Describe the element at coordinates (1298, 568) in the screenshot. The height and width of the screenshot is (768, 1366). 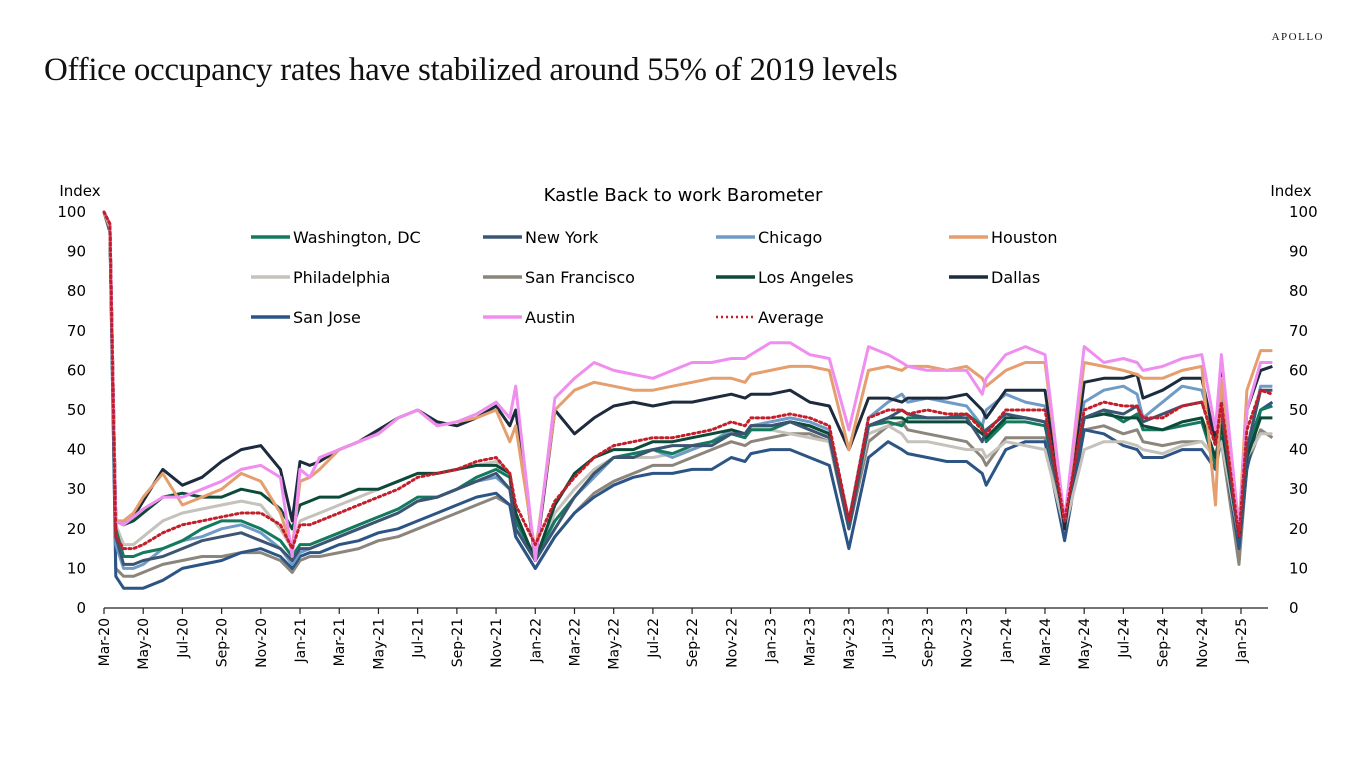
I see `y-tick-label-right: 10` at that location.